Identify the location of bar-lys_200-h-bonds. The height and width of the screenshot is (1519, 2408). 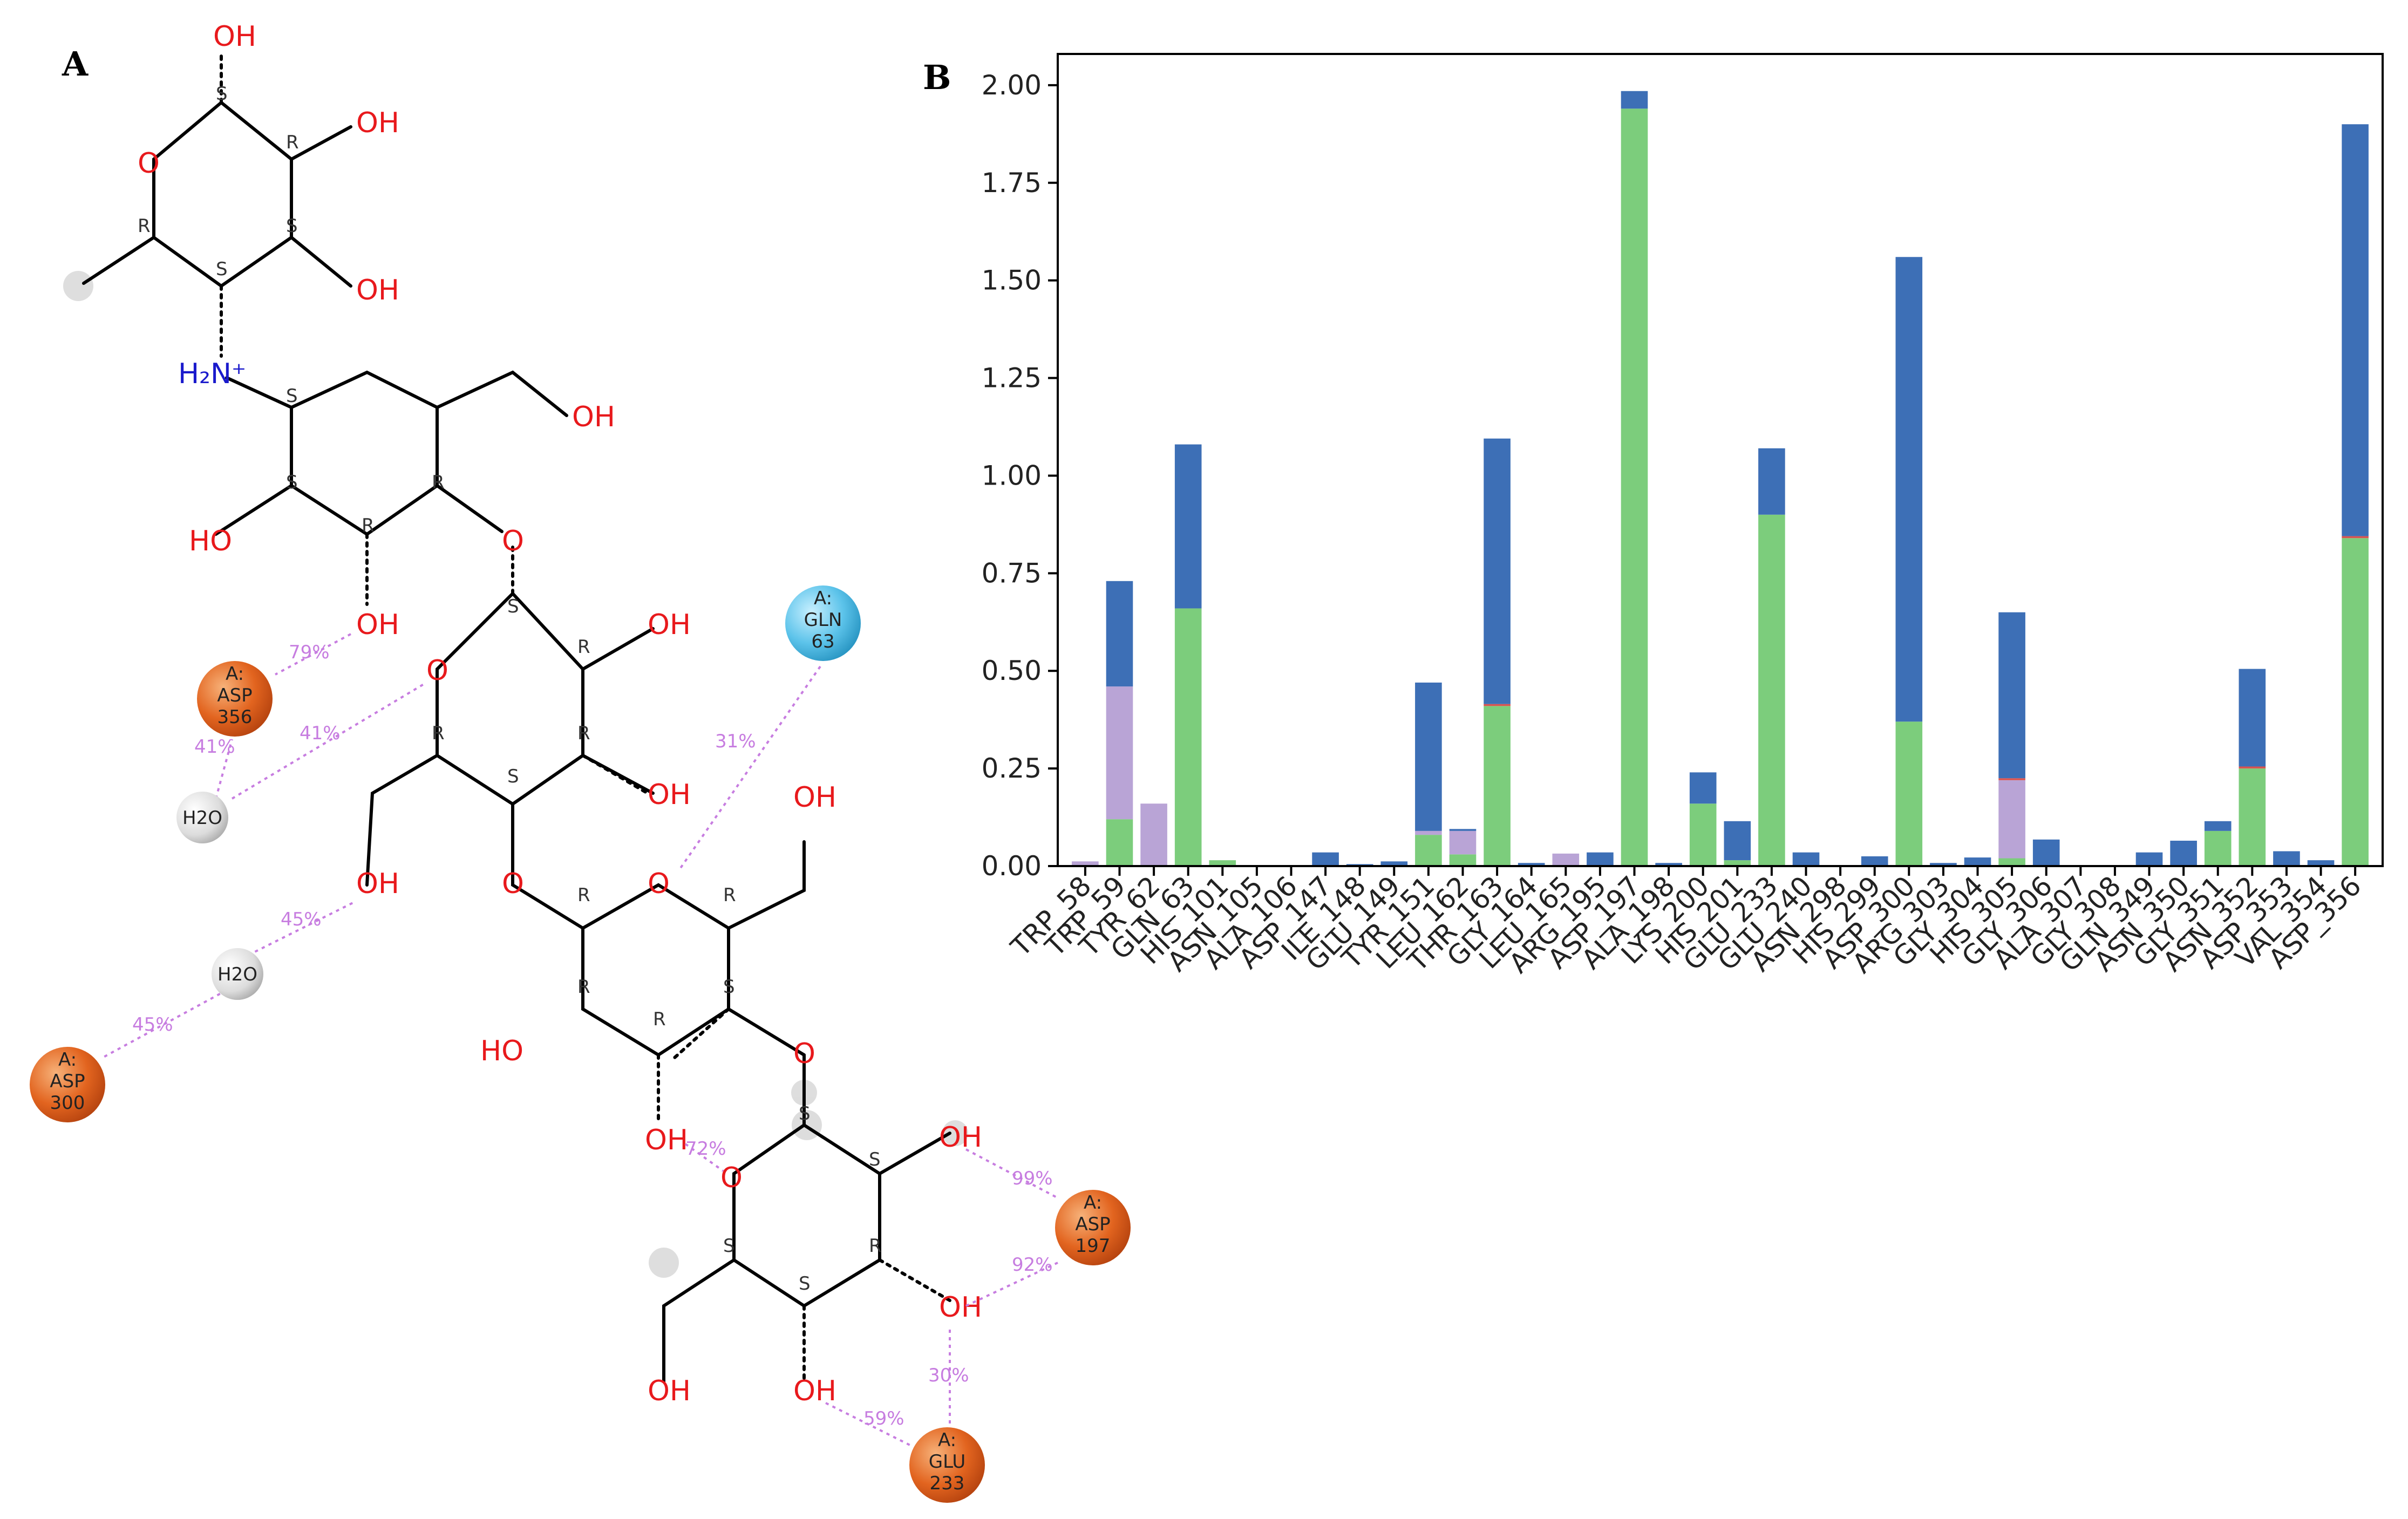
(1703, 834).